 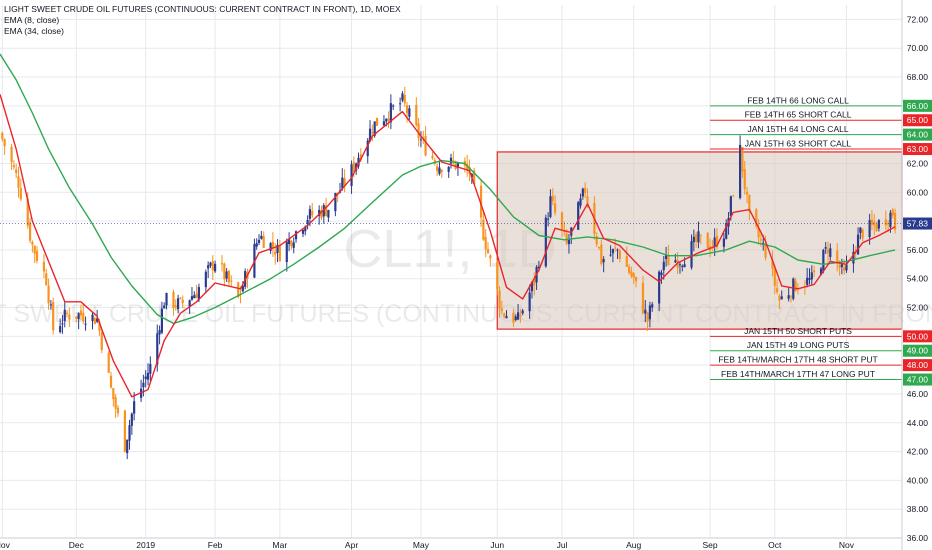 What do you see at coordinates (918, 538) in the screenshot?
I see `price-tick-label: 36.00` at bounding box center [918, 538].